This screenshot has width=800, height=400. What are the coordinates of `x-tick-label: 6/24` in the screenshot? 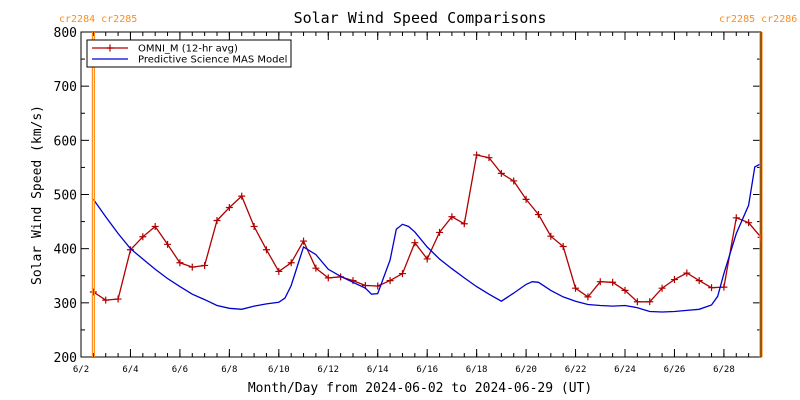 It's located at (625, 370).